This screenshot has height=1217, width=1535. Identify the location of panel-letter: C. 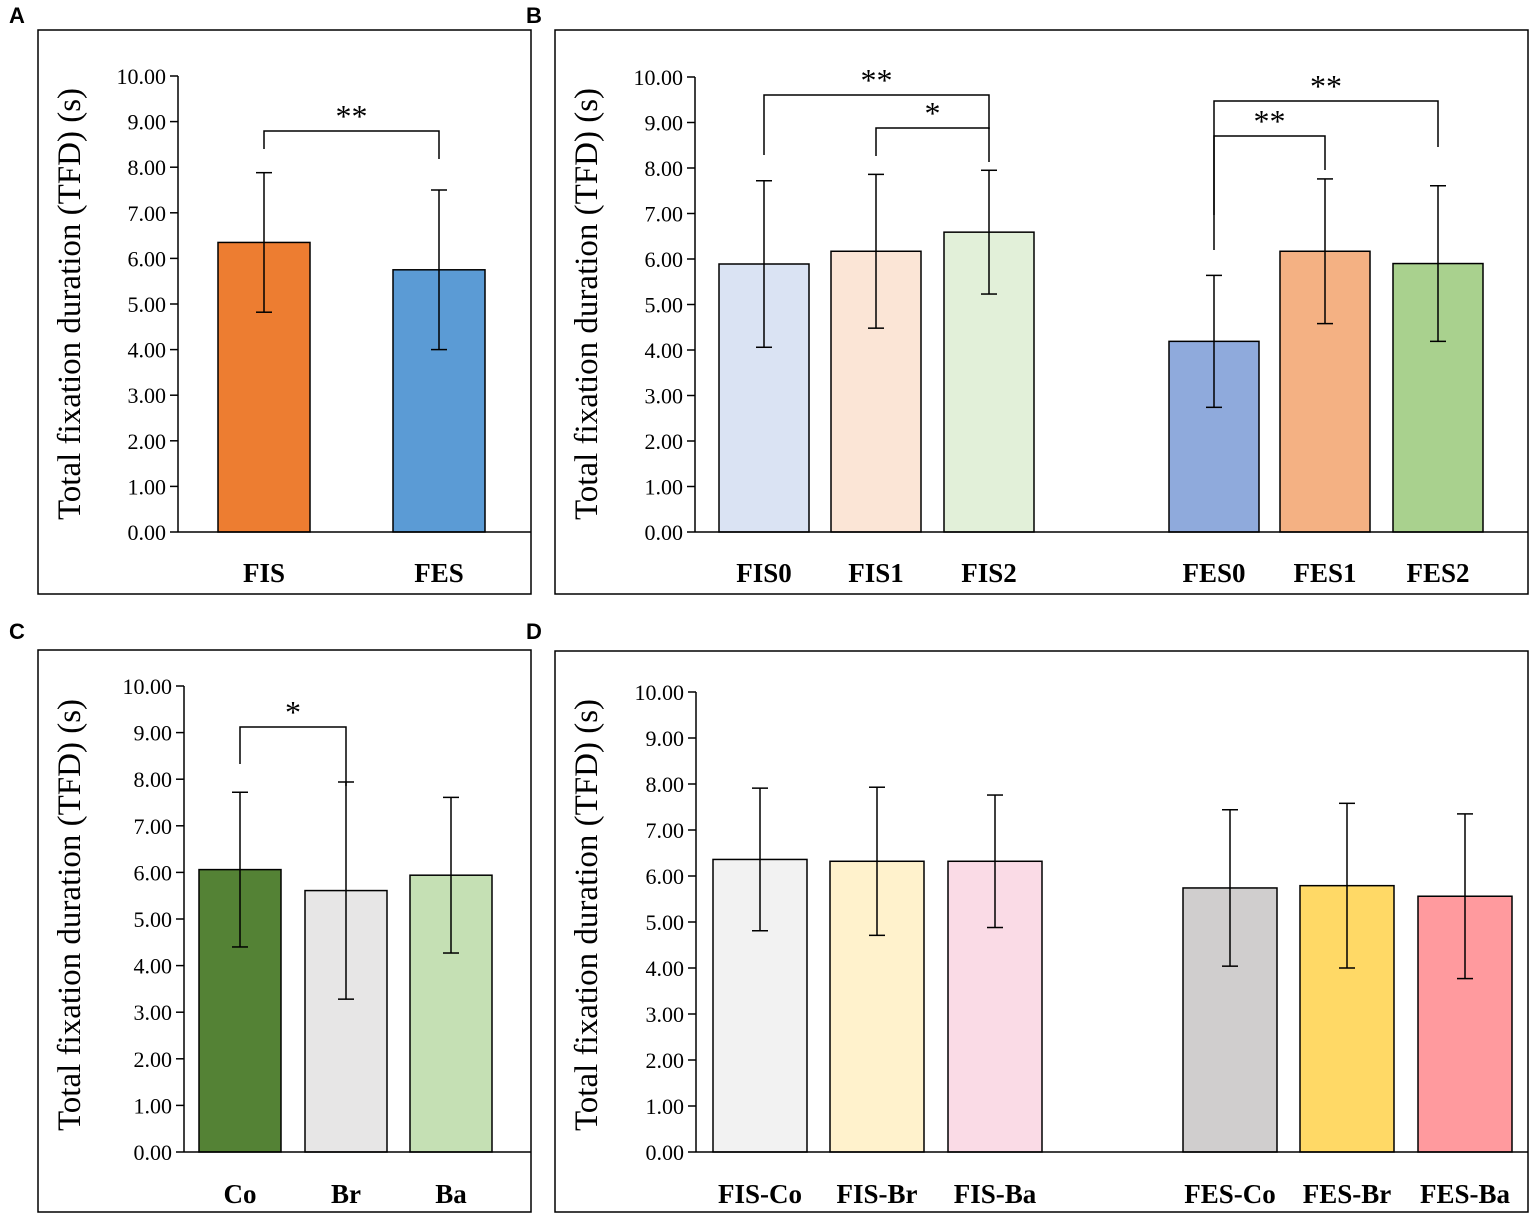
(17, 631).